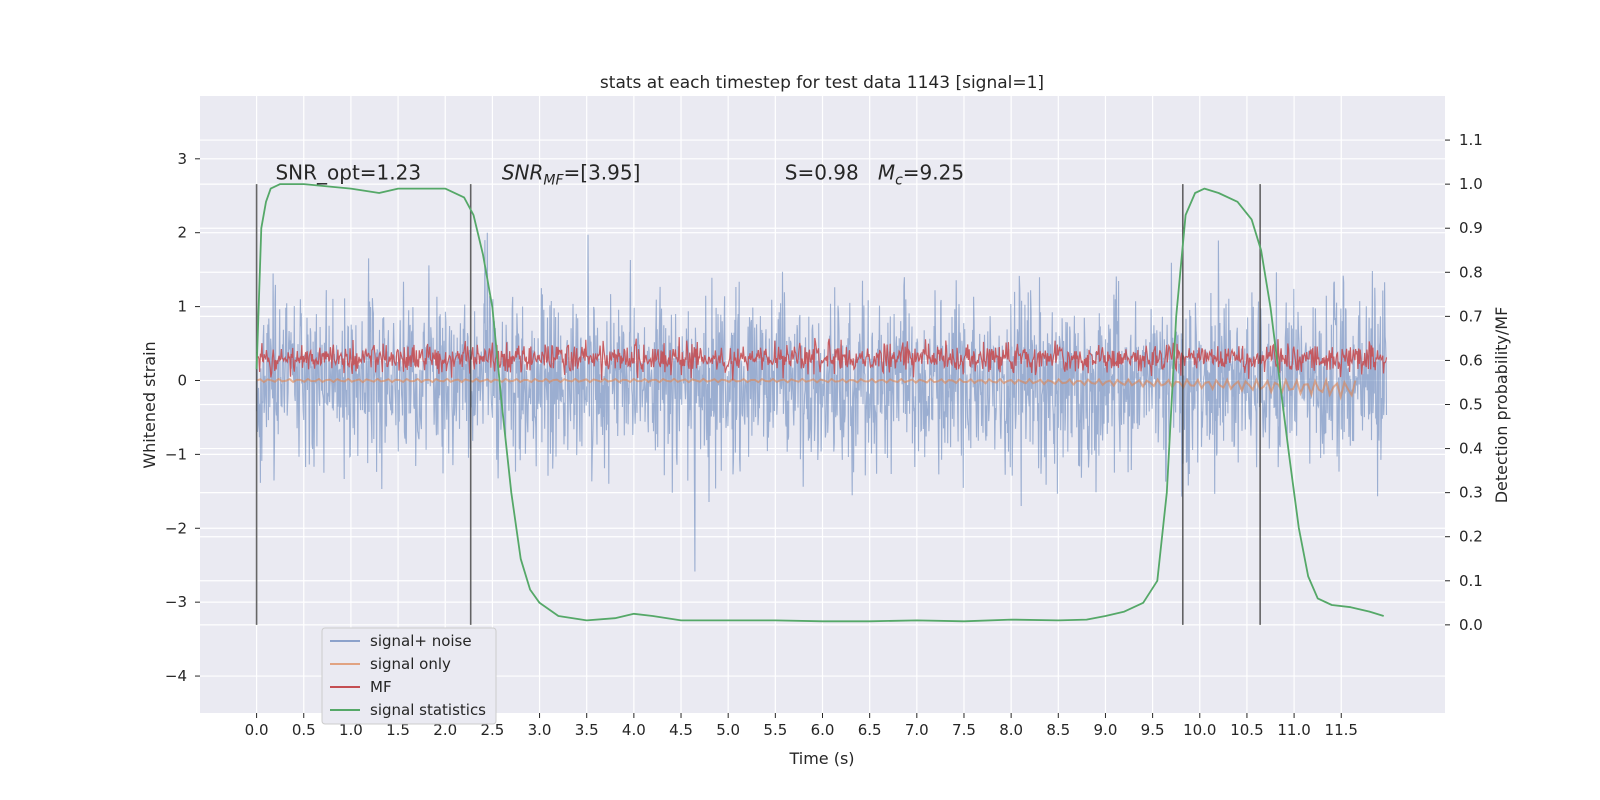  I want to click on legend-label: signal statistics, so click(428, 710).